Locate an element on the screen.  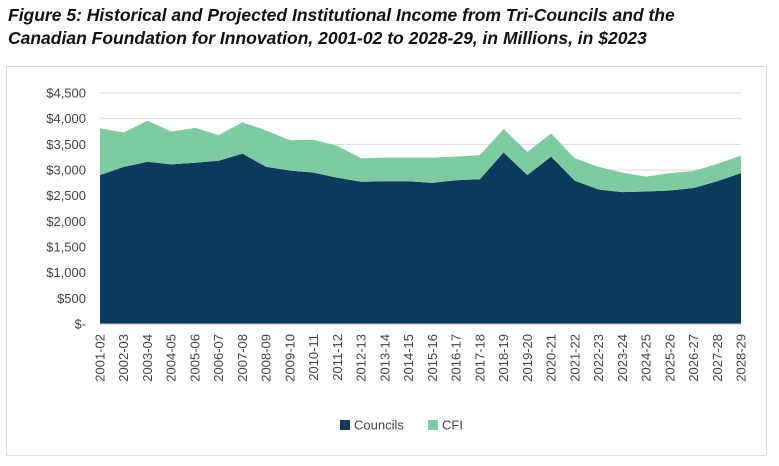
x-tick-label: 2001-02 is located at coordinates (100, 358).